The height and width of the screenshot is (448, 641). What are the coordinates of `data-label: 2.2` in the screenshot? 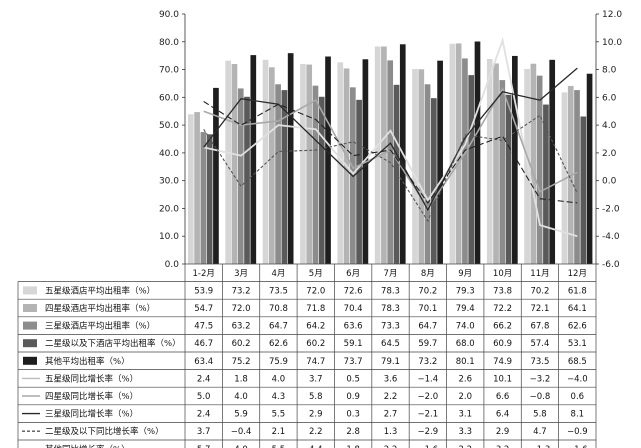 It's located at (465, 446).